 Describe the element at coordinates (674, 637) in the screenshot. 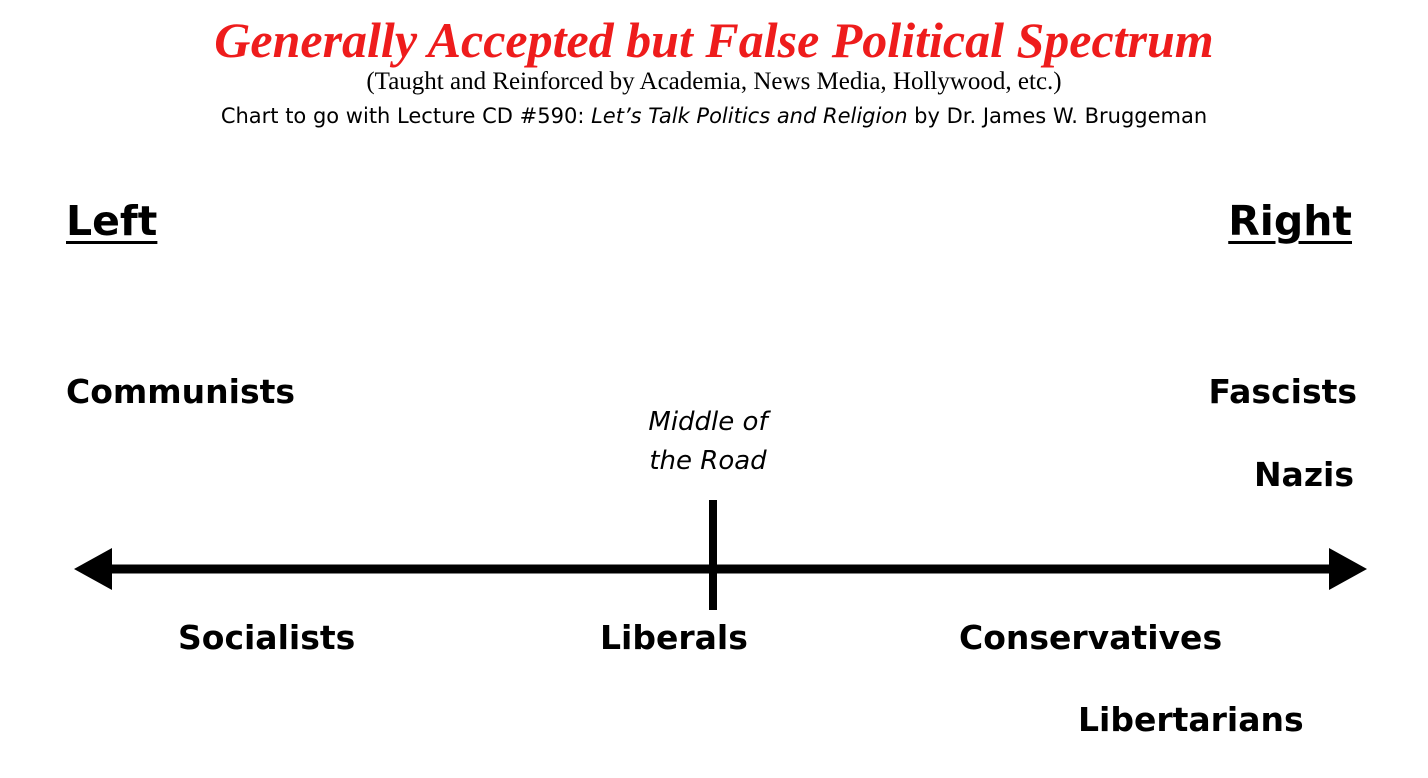

I see `liberals-label: Liberals` at that location.